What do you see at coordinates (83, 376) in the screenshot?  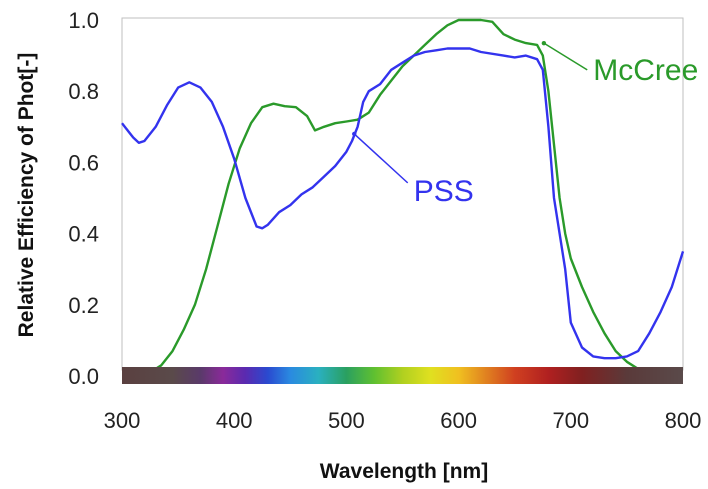 I see `y-tick-label: 0.0` at bounding box center [83, 376].